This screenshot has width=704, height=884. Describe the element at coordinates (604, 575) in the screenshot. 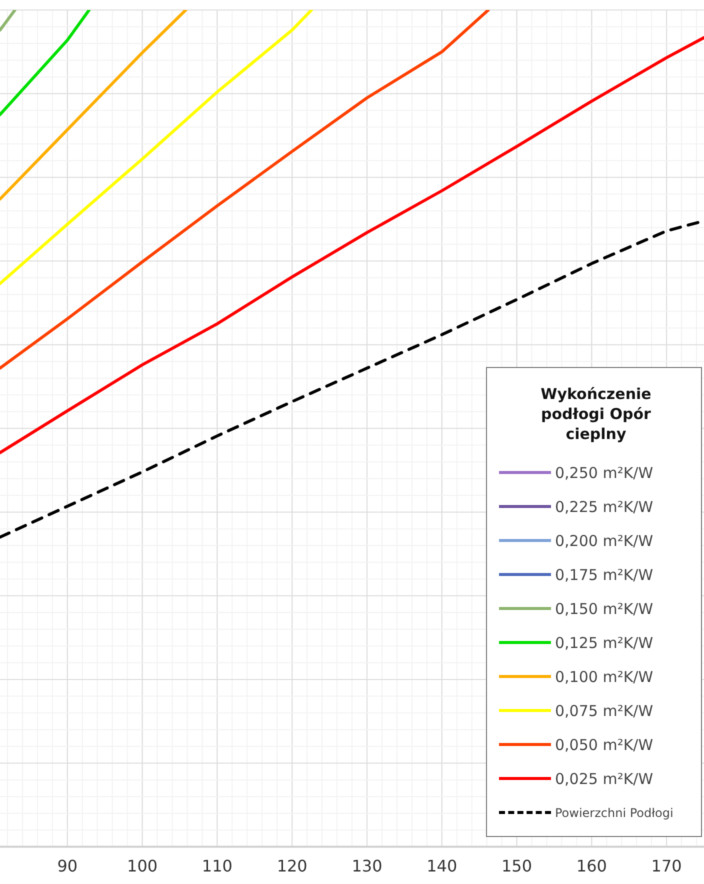

I see `legend-label: 0,175 m²K/W` at that location.